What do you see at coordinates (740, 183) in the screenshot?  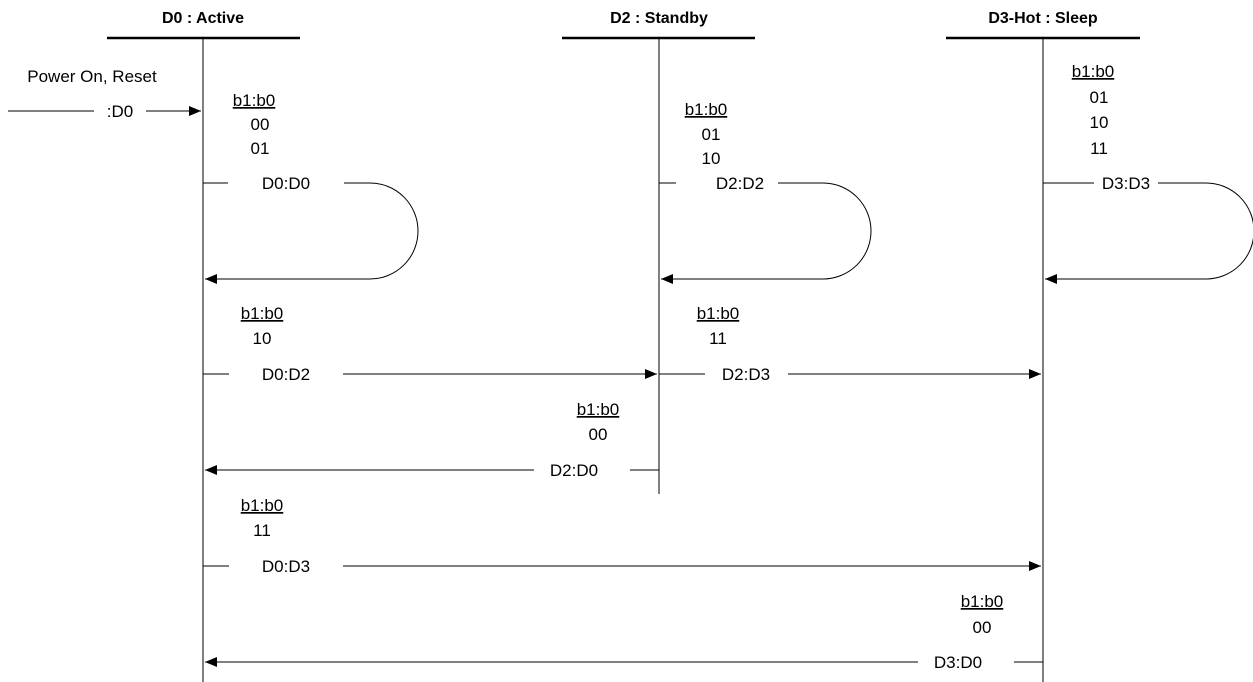 I see `d2-self-label: D2:D2` at bounding box center [740, 183].